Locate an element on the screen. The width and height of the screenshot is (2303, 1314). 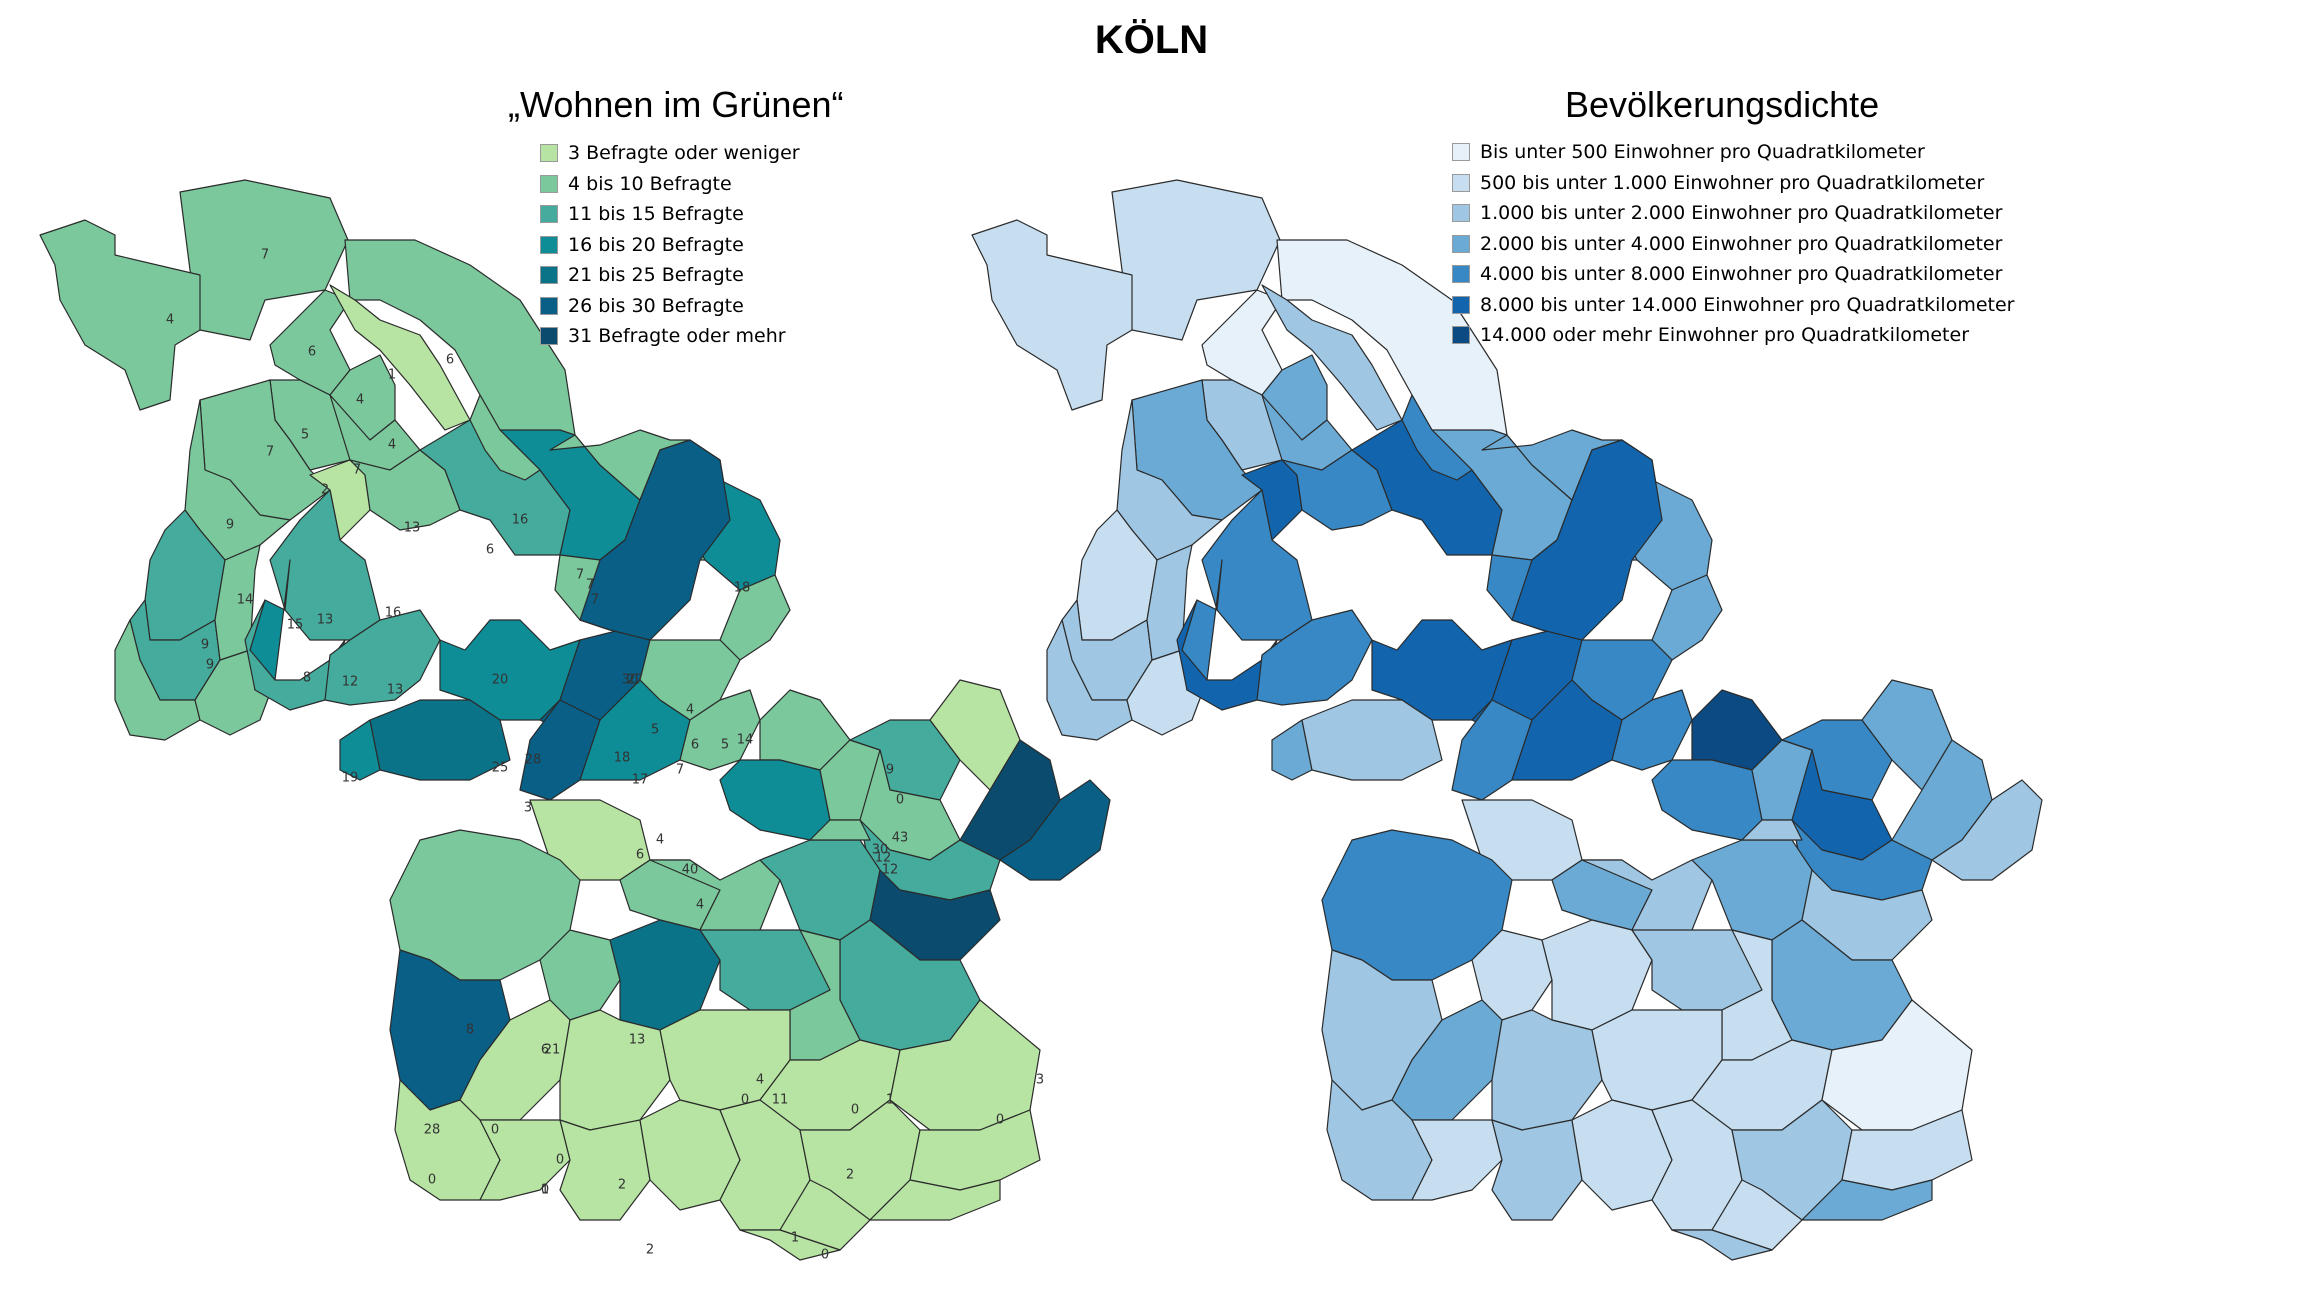
legend-label: 31 Befragte oder mehr is located at coordinates (677, 336).